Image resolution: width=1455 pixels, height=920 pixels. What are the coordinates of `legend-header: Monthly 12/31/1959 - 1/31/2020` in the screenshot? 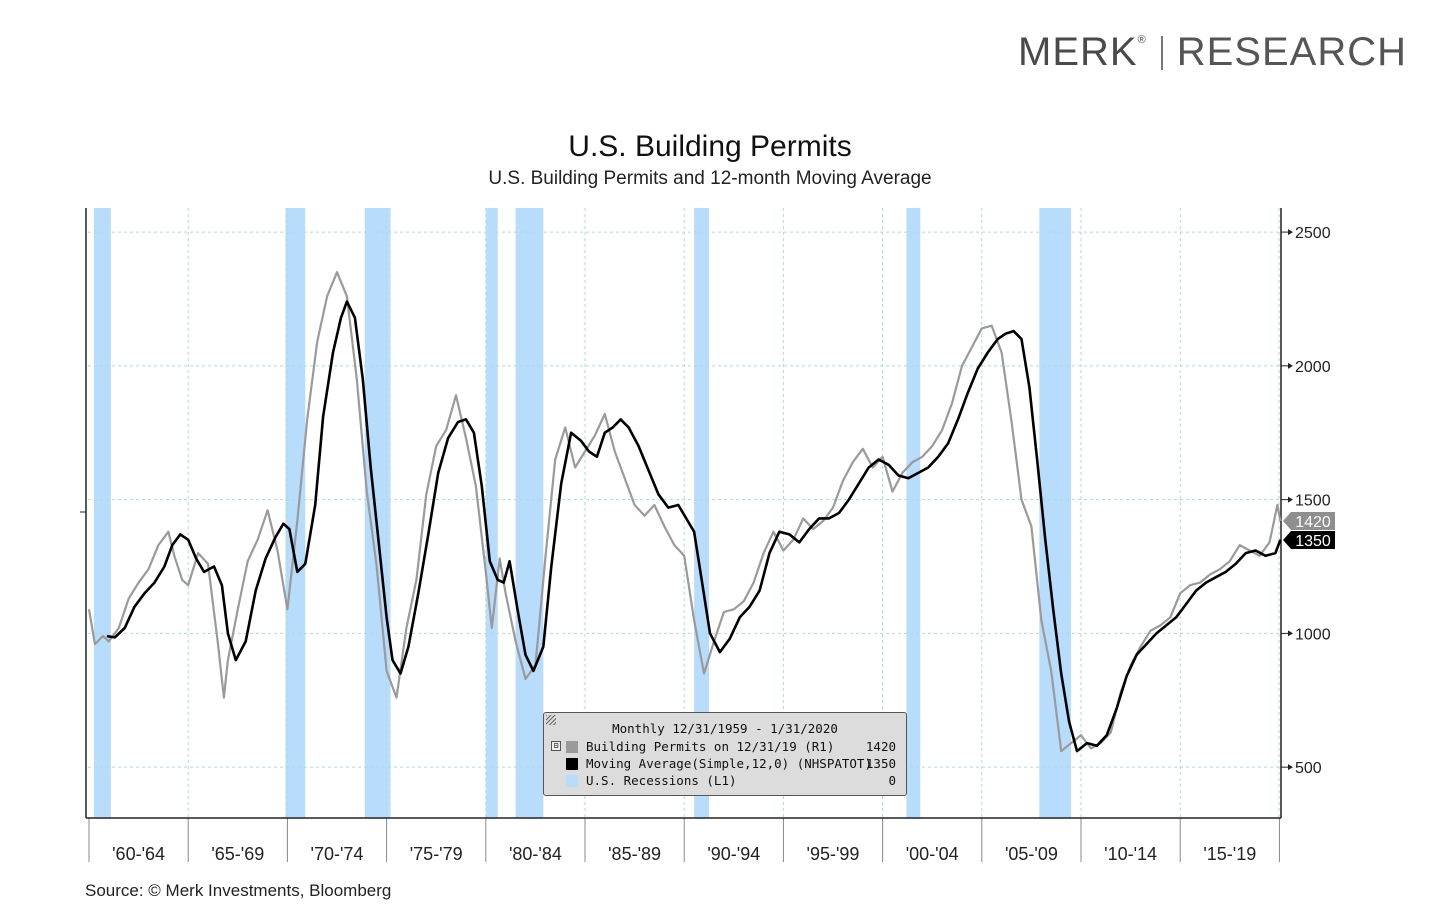 It's located at (725, 728).